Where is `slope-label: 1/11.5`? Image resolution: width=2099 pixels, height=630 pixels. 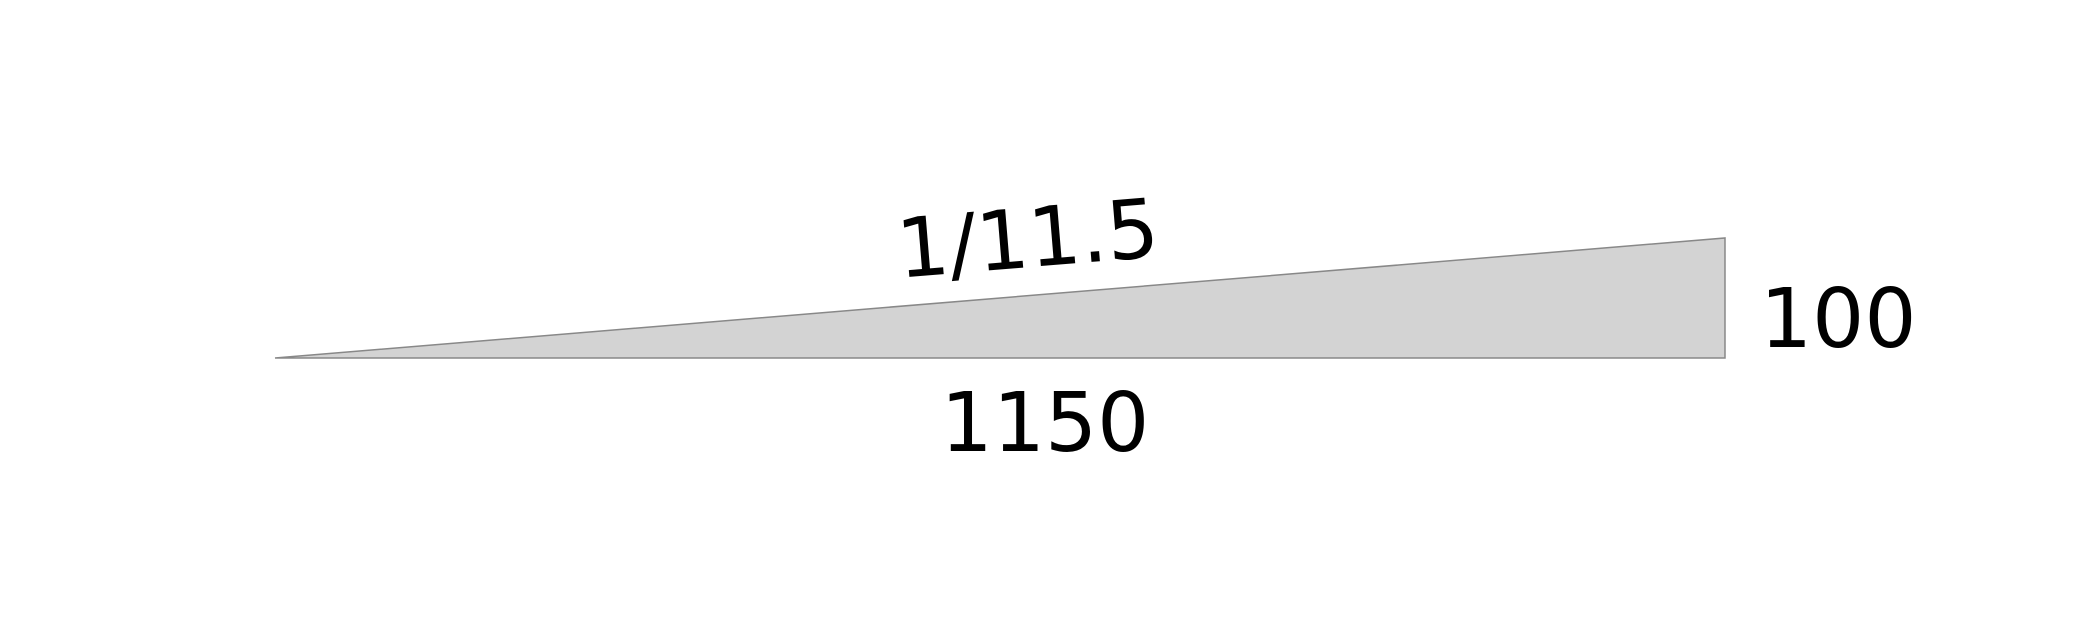 slope-label: 1/11.5 is located at coordinates (1027, 240).